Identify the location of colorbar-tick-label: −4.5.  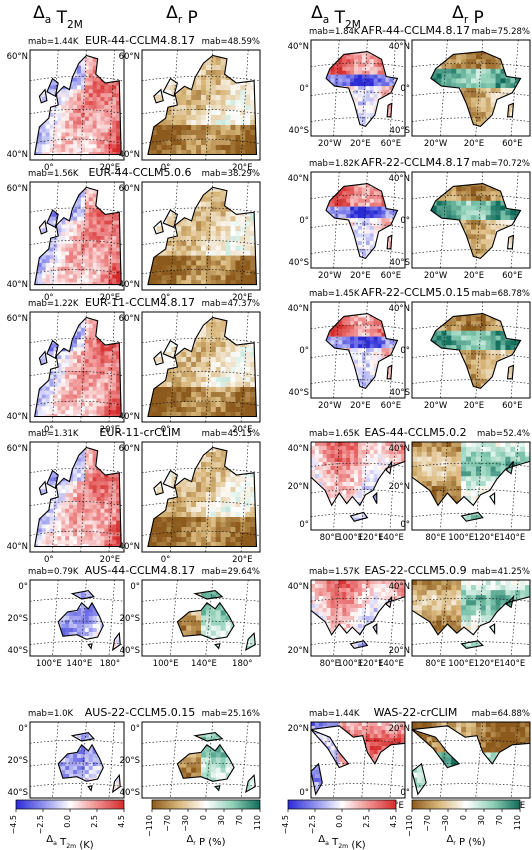
(13, 824).